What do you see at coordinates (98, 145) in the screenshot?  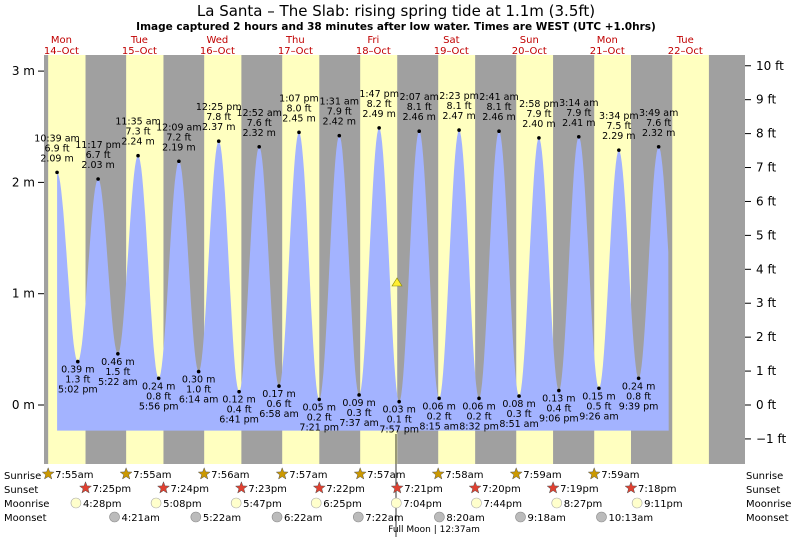 I see `extreme-label: 11:17 pm` at bounding box center [98, 145].